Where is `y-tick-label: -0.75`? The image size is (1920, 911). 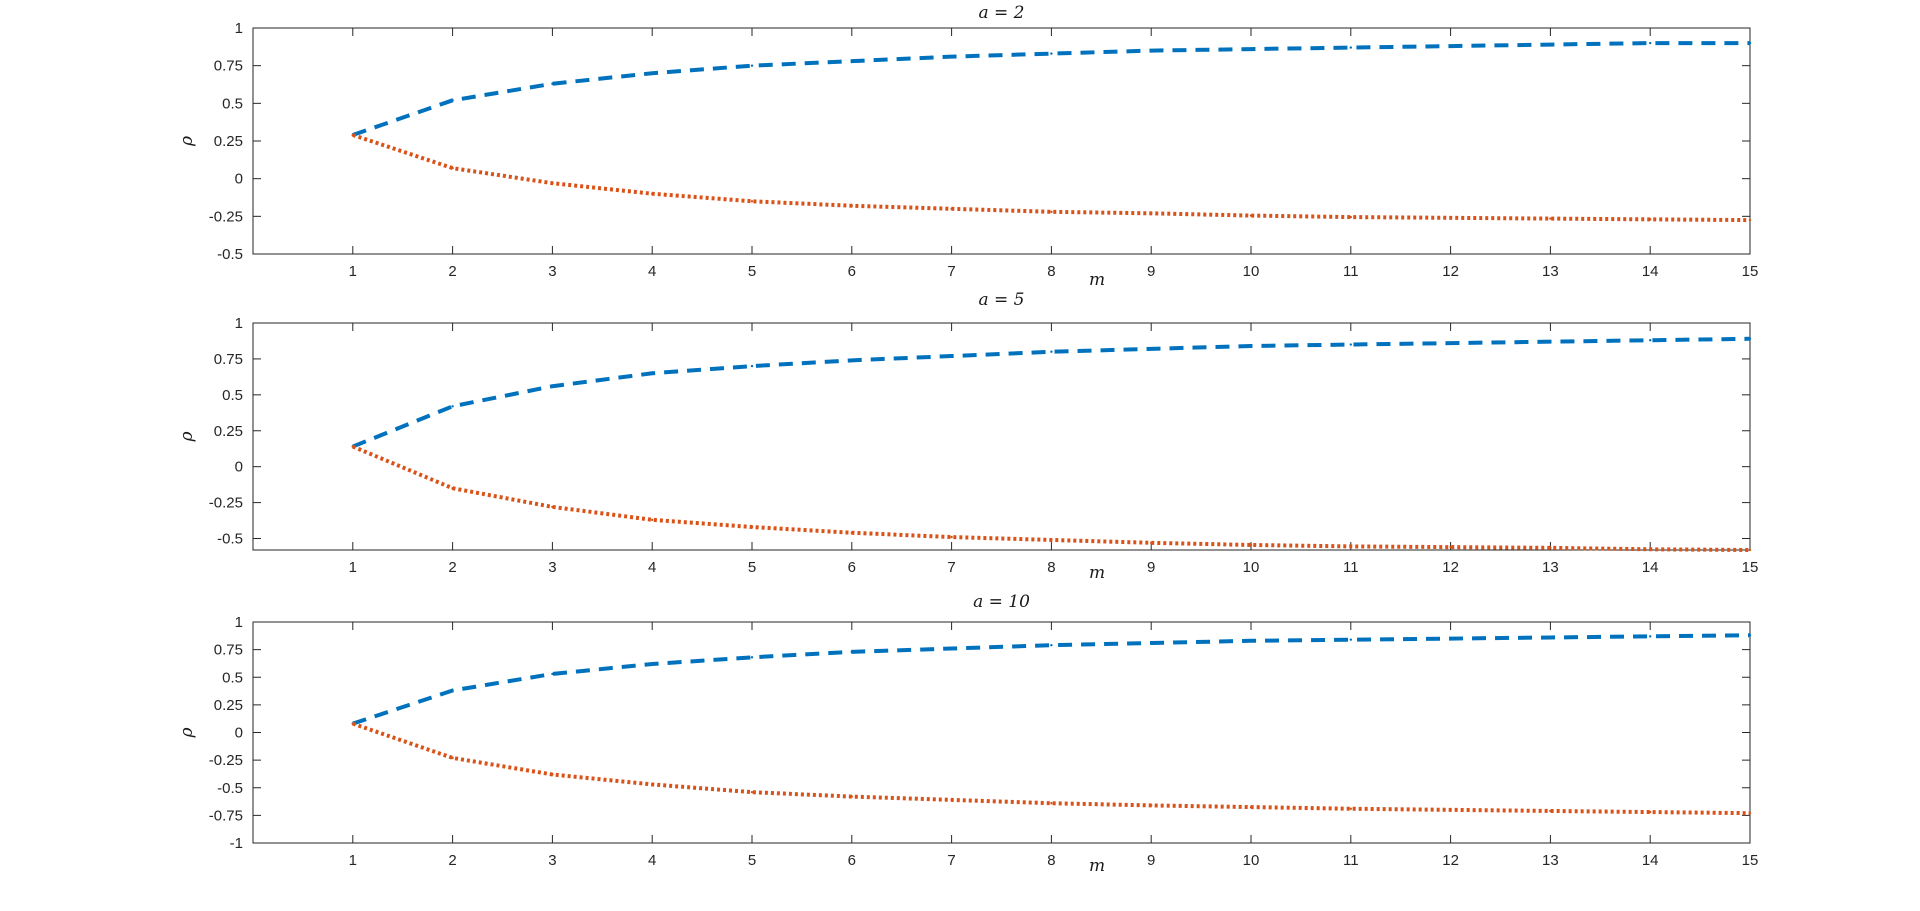
y-tick-label: -0.75 is located at coordinates (226, 815).